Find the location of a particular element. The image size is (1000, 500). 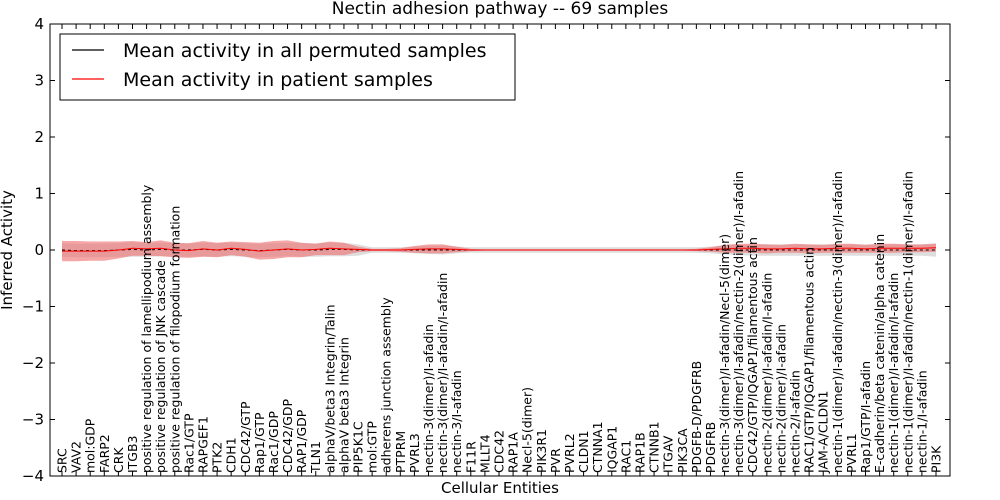

x-tick-label: positive regulation of JNK cascade is located at coordinates (160, 366).